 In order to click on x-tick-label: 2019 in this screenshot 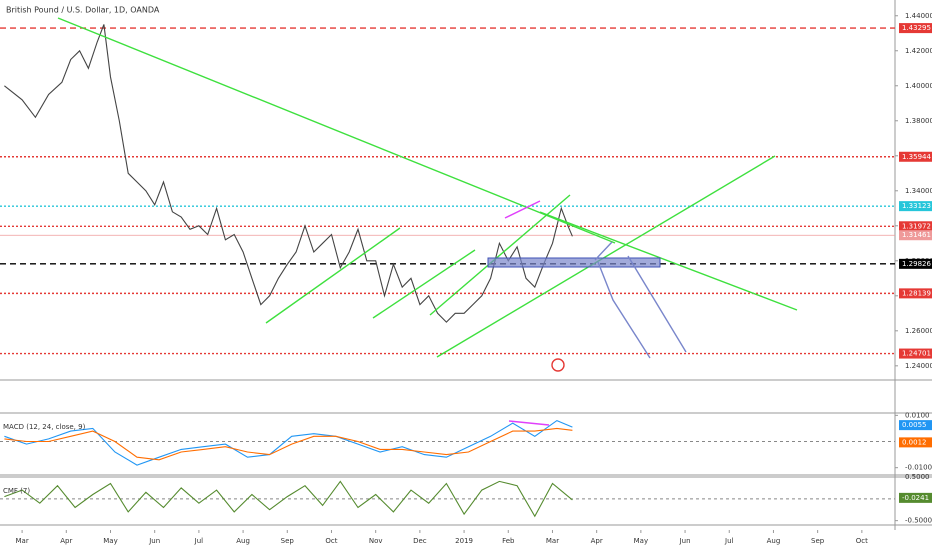, I will do `click(464, 541)`.